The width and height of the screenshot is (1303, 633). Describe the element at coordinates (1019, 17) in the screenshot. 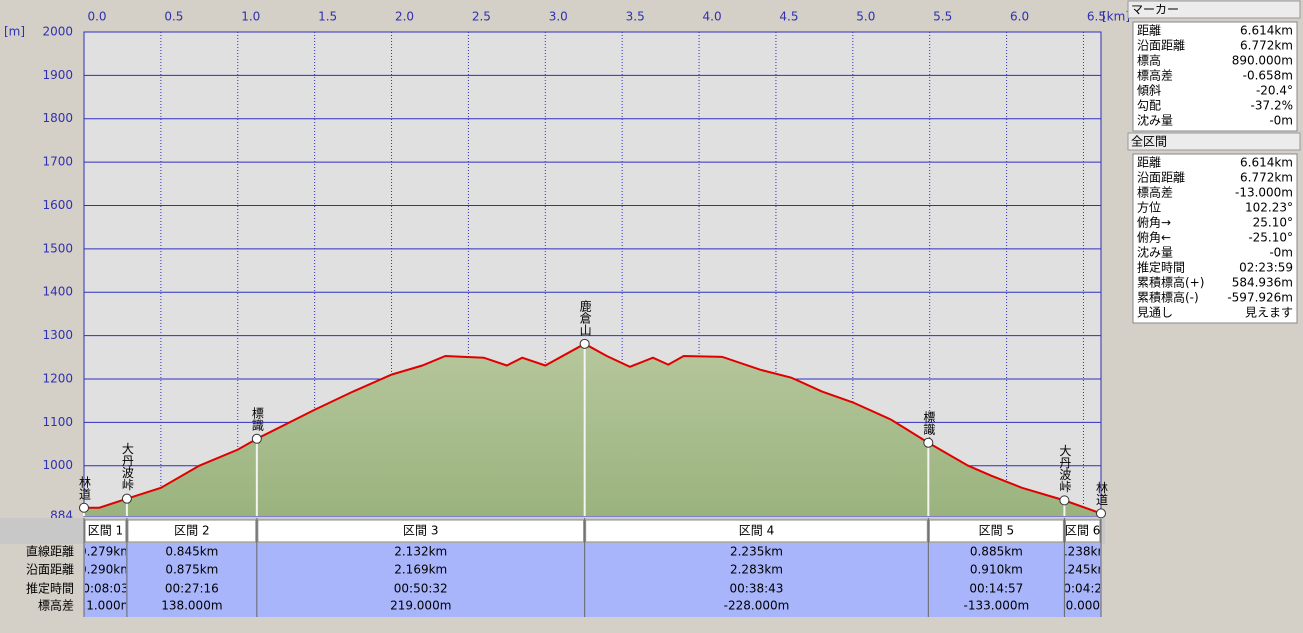

I see `x-tick-label: 6.0` at that location.